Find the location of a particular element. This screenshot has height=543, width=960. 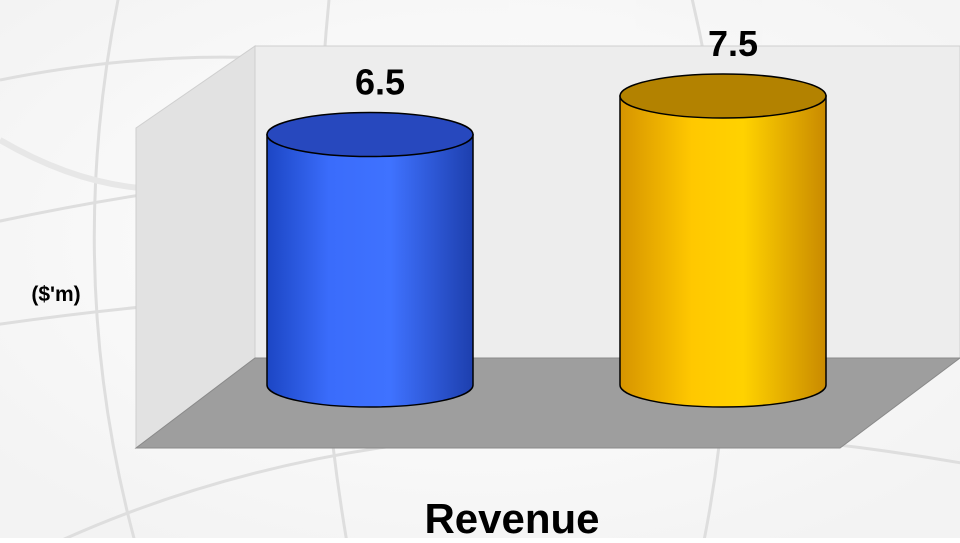

value-label: 6.5 is located at coordinates (380, 82).